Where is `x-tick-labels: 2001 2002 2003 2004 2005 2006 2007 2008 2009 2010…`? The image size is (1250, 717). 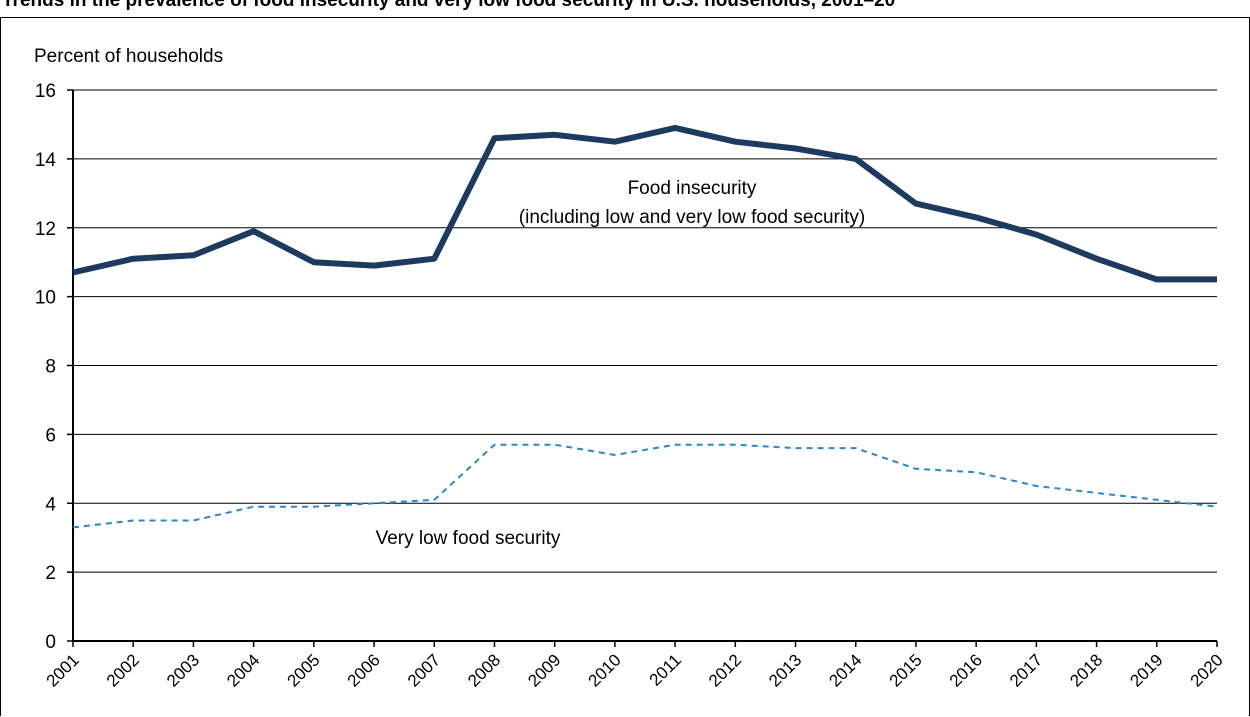
x-tick-labels: 2001 2002 2003 2004 2005 2006 2007 2008 2009 2010… is located at coordinates (635, 670).